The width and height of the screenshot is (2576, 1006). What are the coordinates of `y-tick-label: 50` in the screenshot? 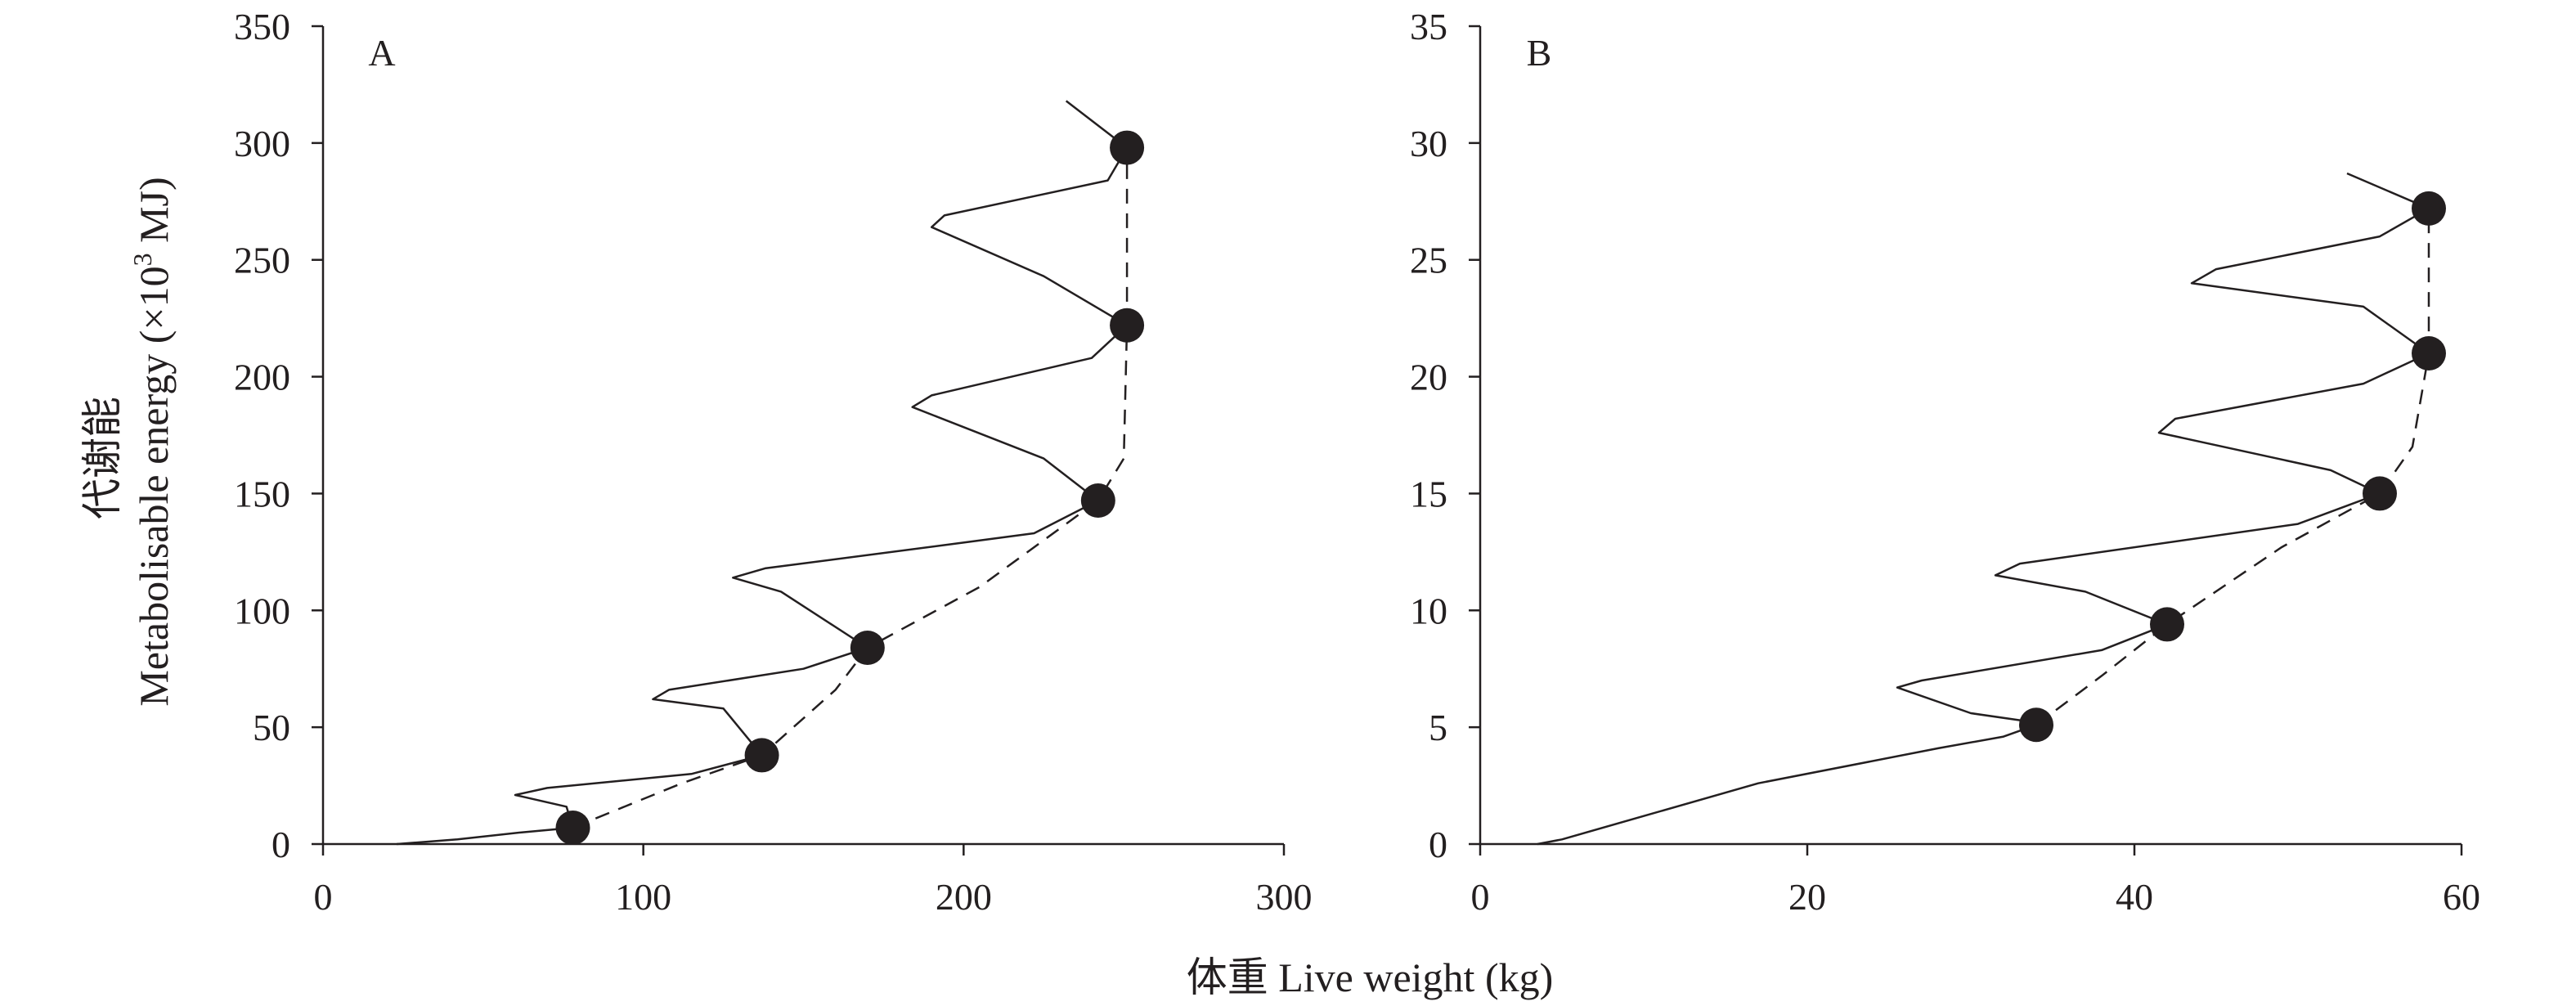 It's located at (271, 727).